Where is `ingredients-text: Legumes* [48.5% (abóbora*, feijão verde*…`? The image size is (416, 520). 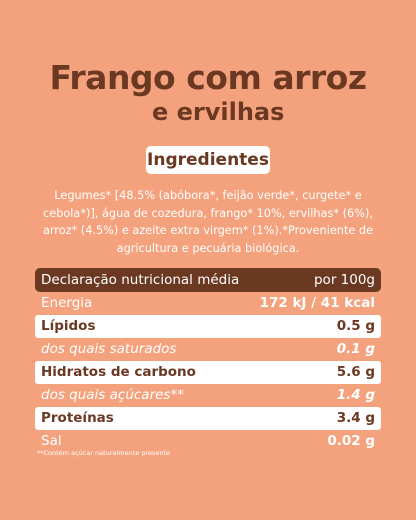
ingredients-text: Legumes* [48.5% (abóbora*, feijão verde*… is located at coordinates (208, 222).